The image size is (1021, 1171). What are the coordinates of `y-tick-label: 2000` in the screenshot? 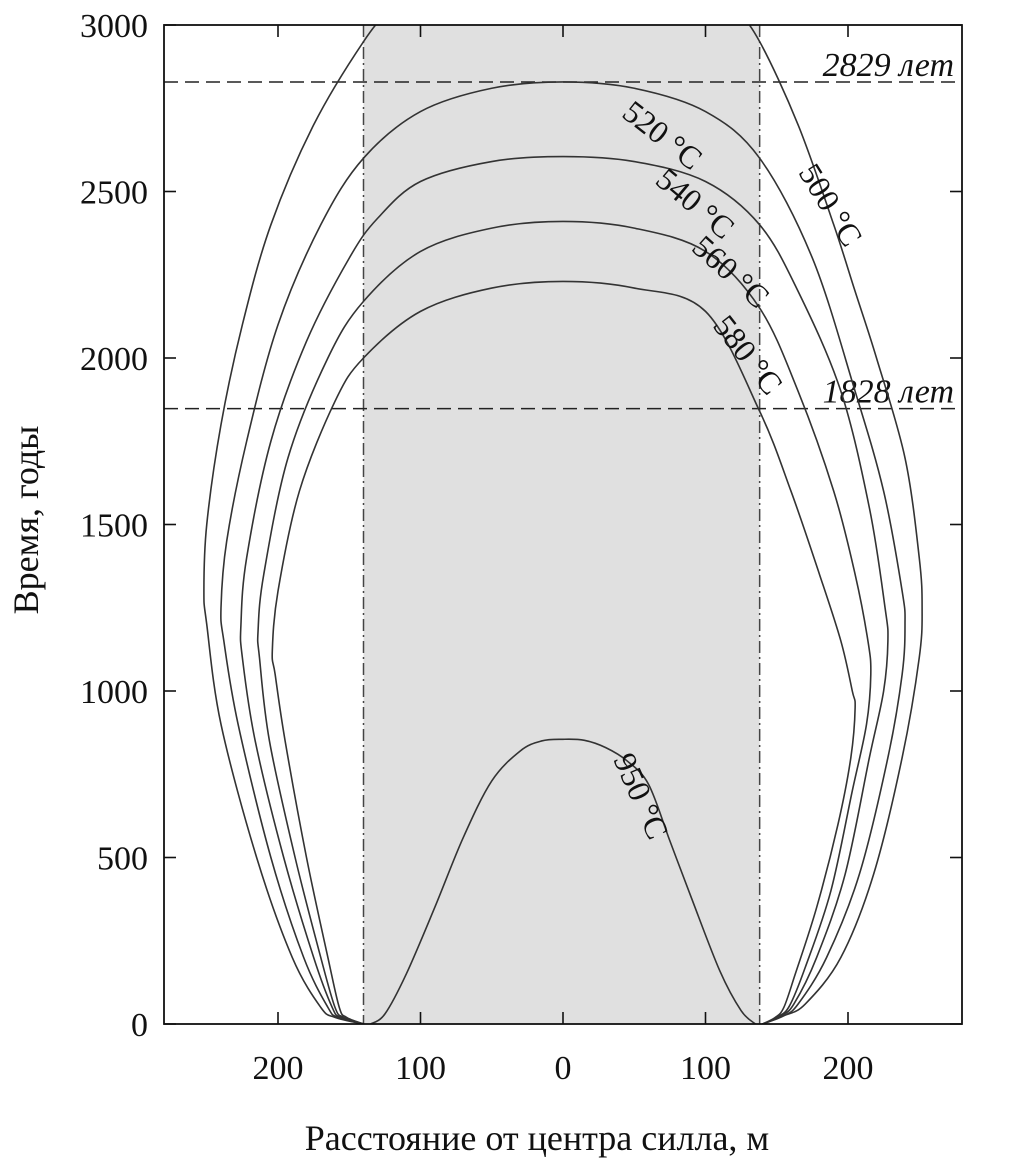 It's located at (114, 359).